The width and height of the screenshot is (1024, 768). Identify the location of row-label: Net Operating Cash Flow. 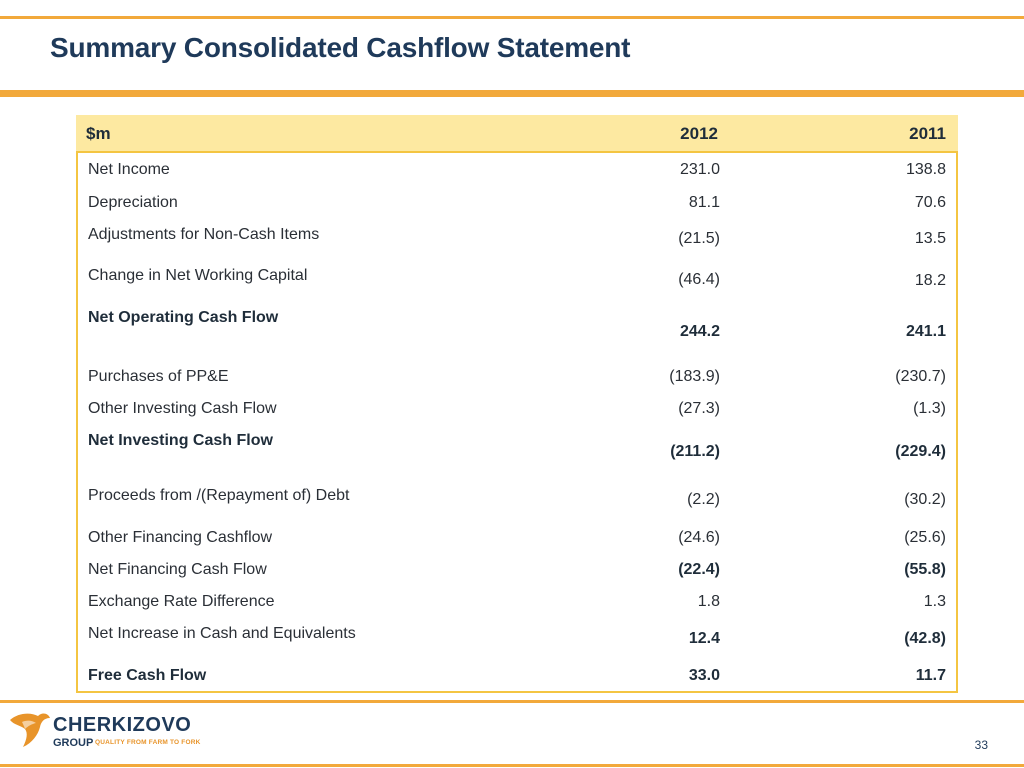
(183, 317).